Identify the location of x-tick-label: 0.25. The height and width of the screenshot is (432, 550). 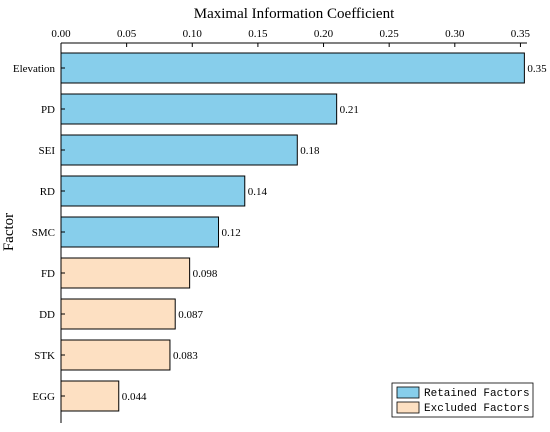
(390, 34).